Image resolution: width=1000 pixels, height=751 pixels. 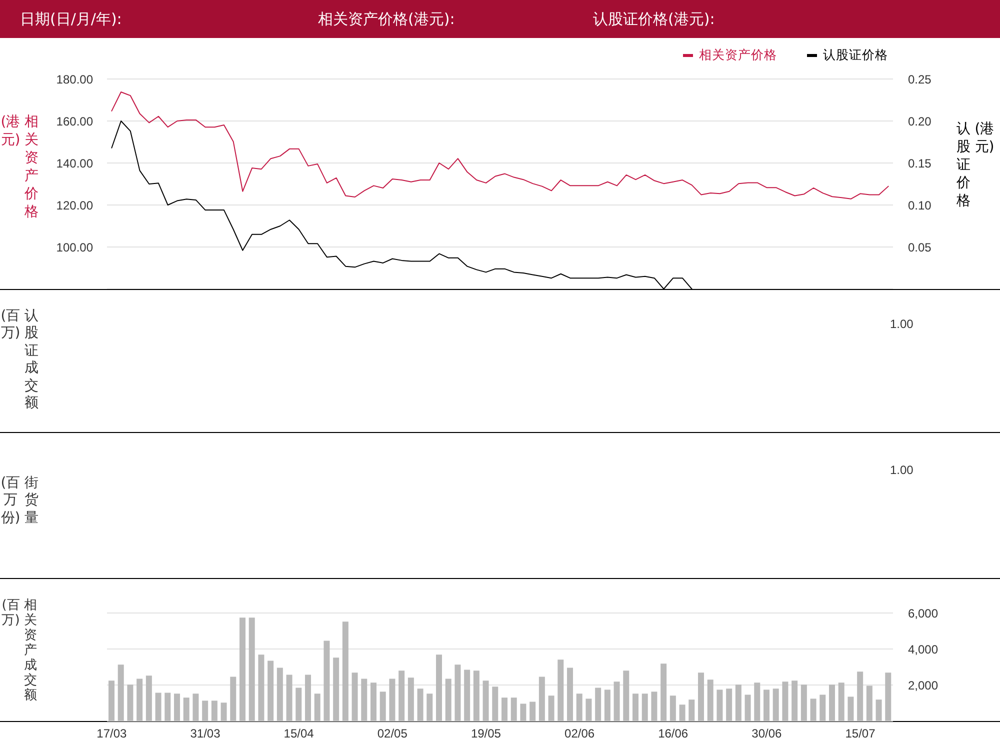 I want to click on legend-label: 相关资产价格, so click(x=738, y=54).